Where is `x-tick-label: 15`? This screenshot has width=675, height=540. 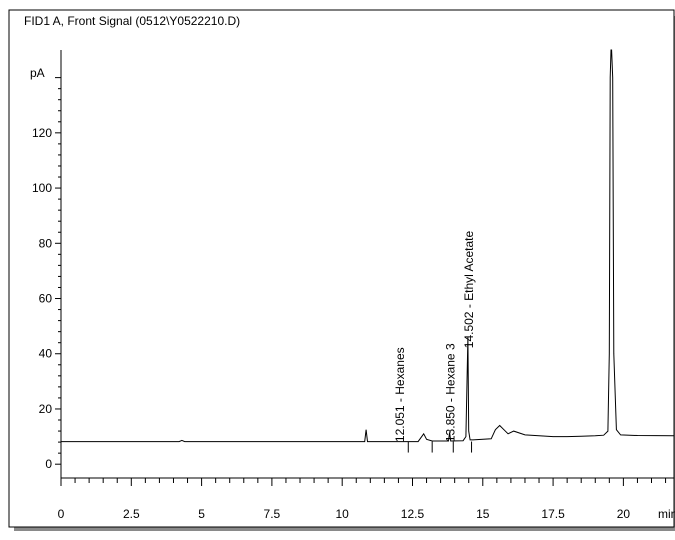 x-tick-label: 15 is located at coordinates (483, 514).